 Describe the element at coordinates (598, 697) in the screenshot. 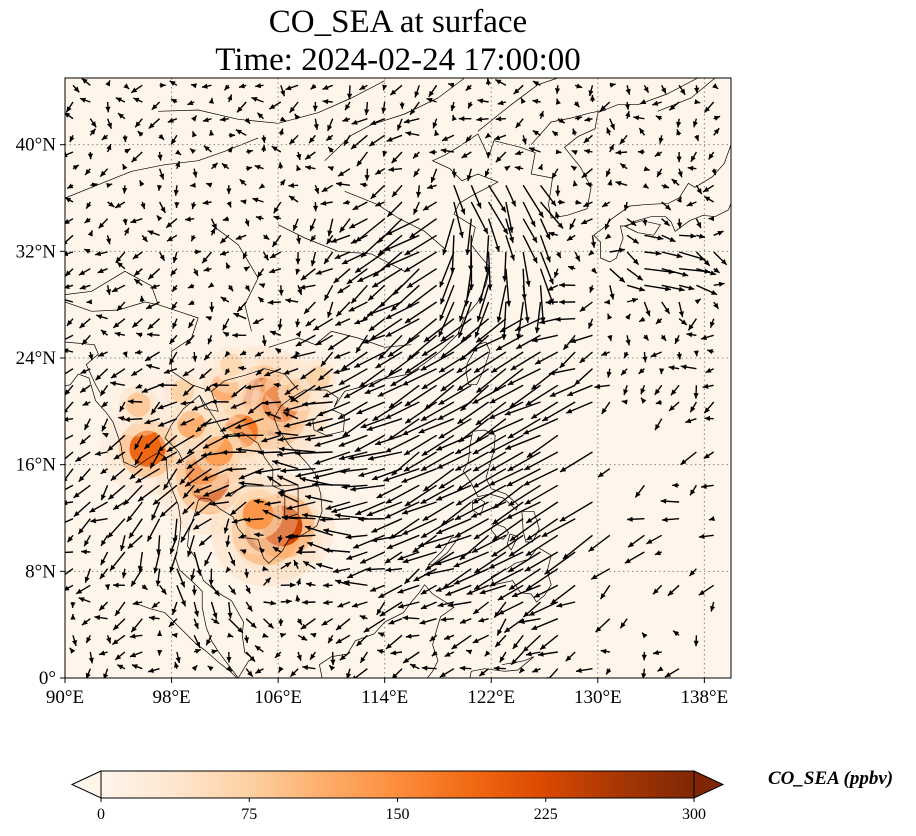

I see `lon-tick-label: 130°E` at that location.